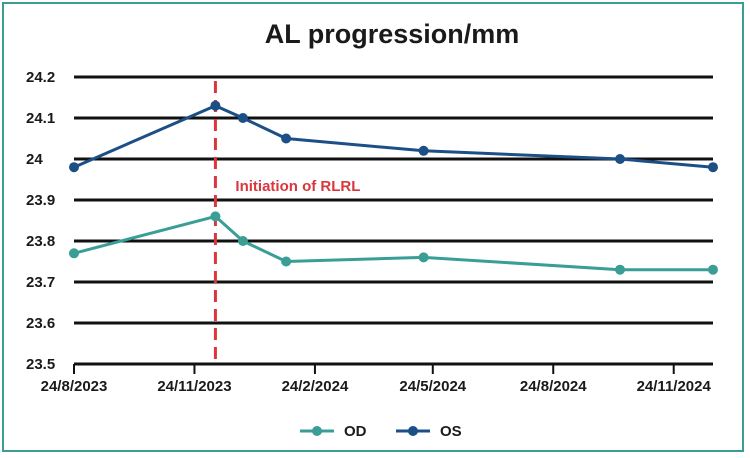 This screenshot has height=458, width=750. Describe the element at coordinates (74, 386) in the screenshot. I see `x-tick-label-0: 24/8/2023` at that location.